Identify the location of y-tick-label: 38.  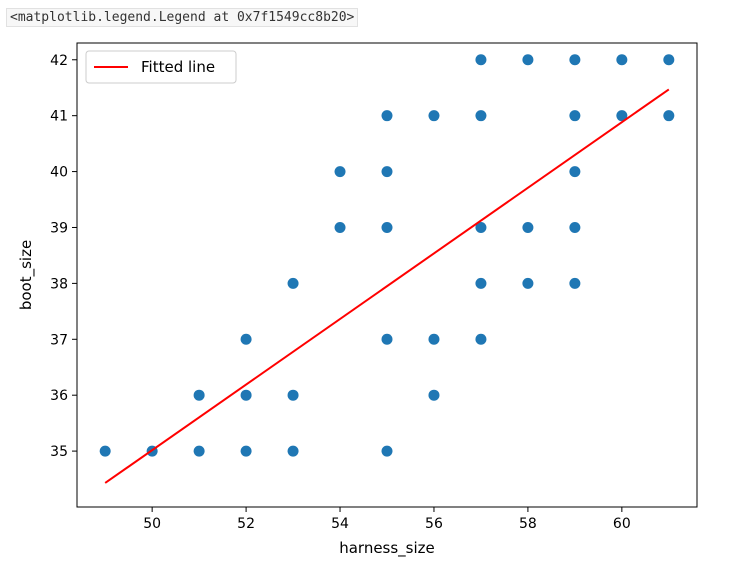
(59, 284).